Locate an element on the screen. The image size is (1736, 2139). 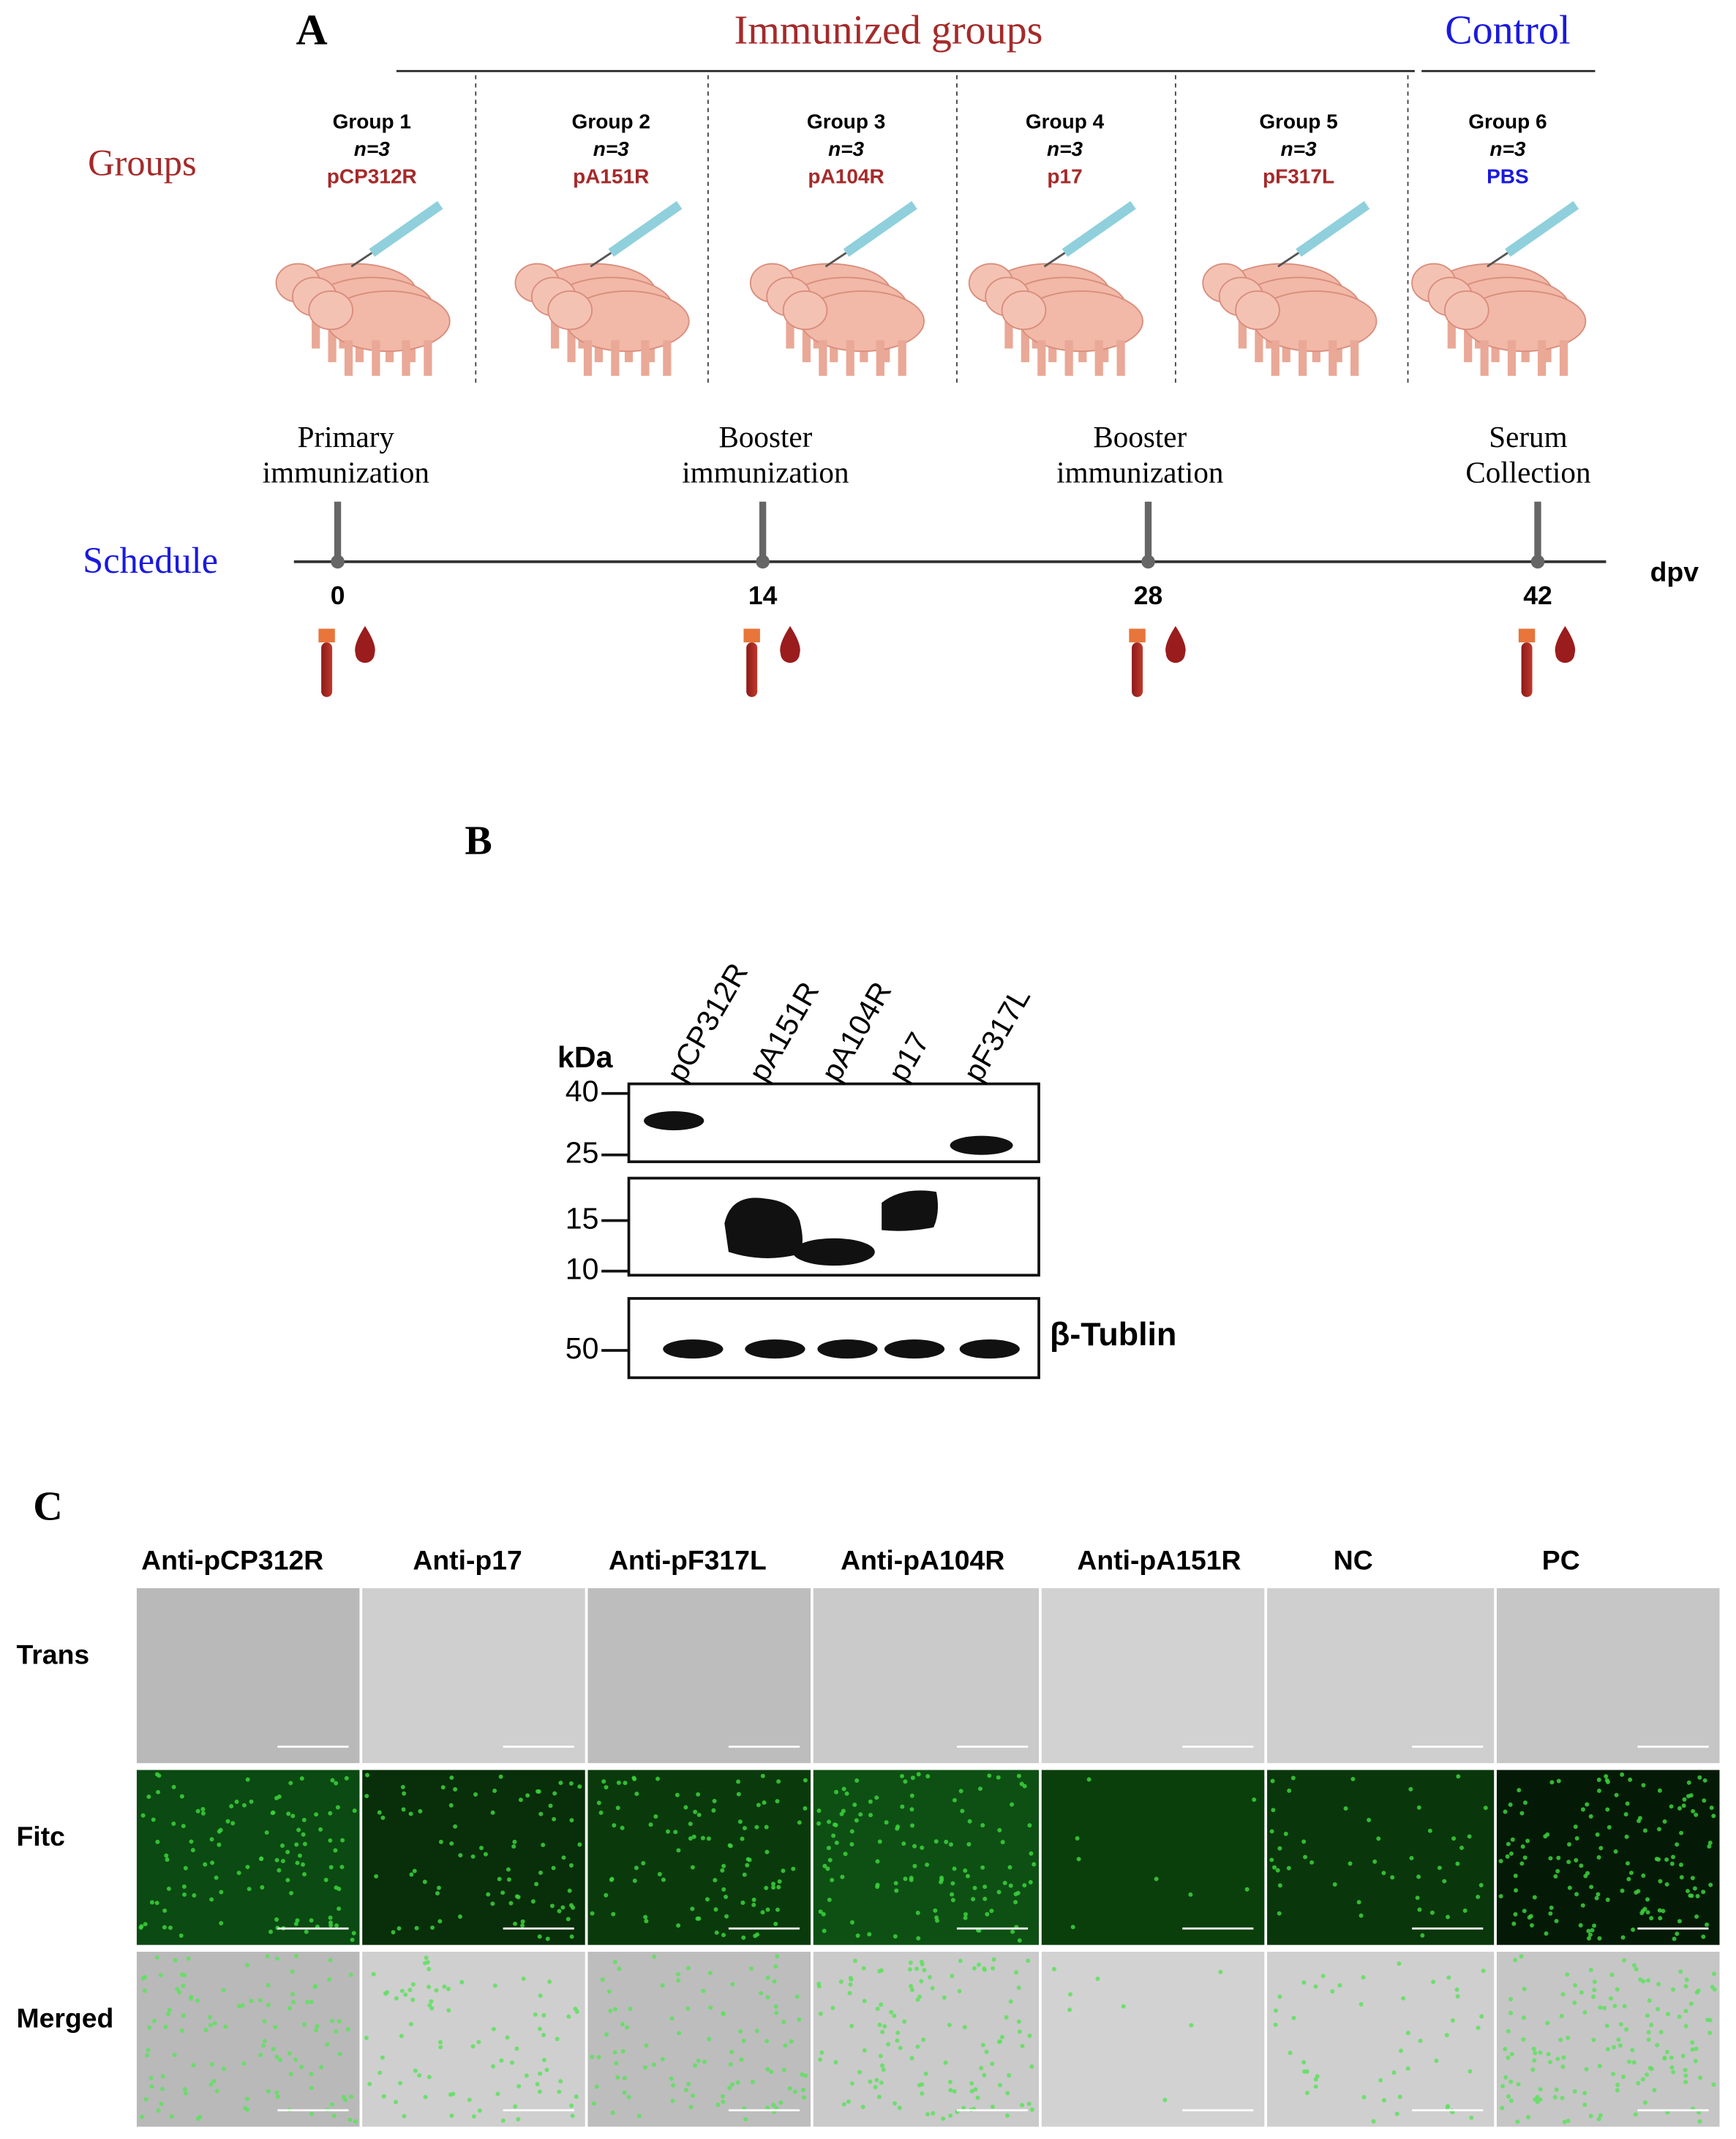
lane-label: pA151R is located at coordinates (783, 1031).